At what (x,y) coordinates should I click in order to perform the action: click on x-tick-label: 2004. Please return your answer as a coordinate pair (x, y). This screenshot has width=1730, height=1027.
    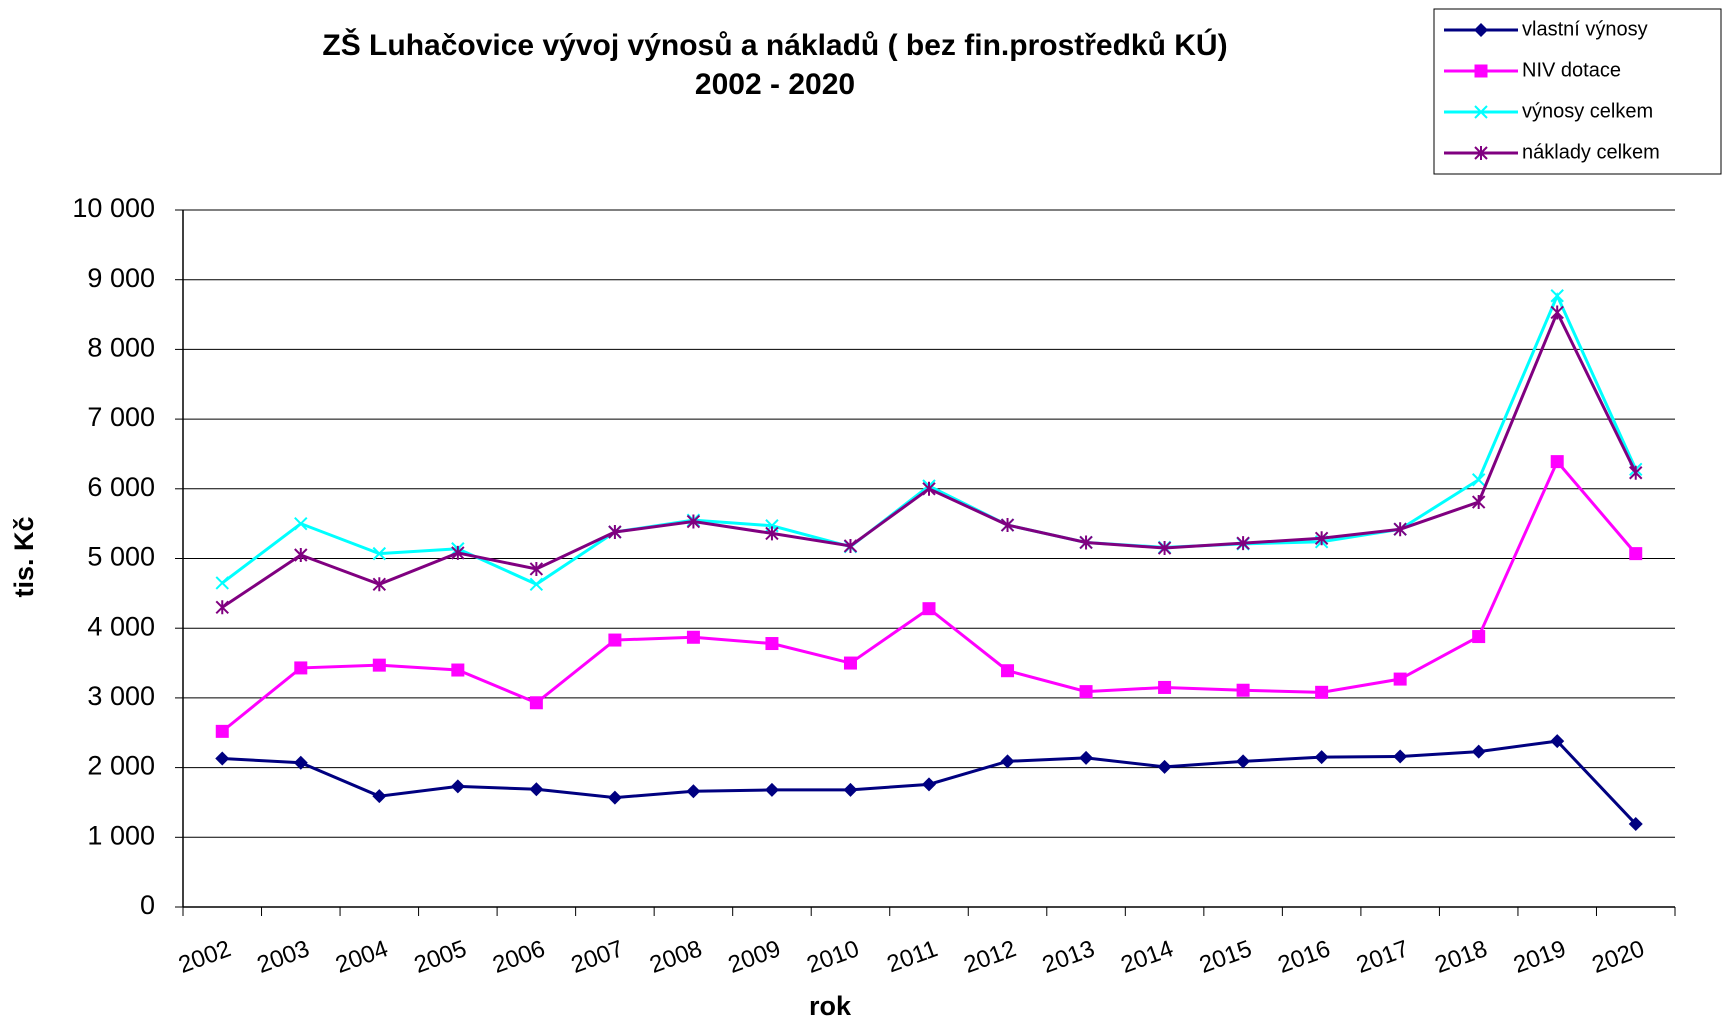
    Looking at the image, I should click on (361, 957).